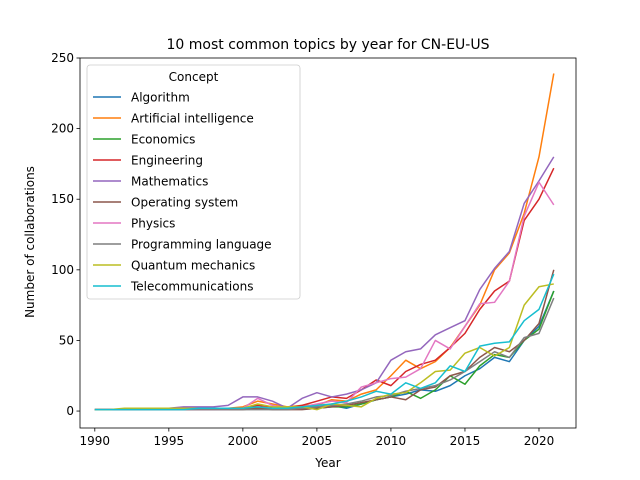 Image resolution: width=640 pixels, height=480 pixels. I want to click on legend-label-quantum-mechanics: Quantum mechanics, so click(193, 266).